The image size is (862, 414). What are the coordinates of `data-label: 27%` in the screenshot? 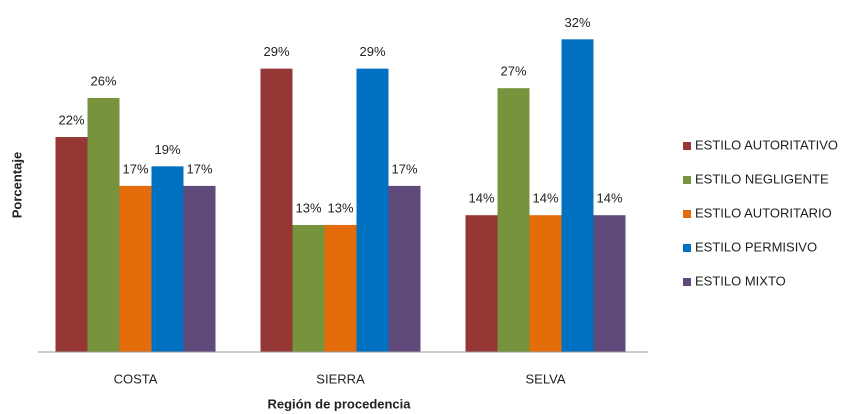 It's located at (513, 71).